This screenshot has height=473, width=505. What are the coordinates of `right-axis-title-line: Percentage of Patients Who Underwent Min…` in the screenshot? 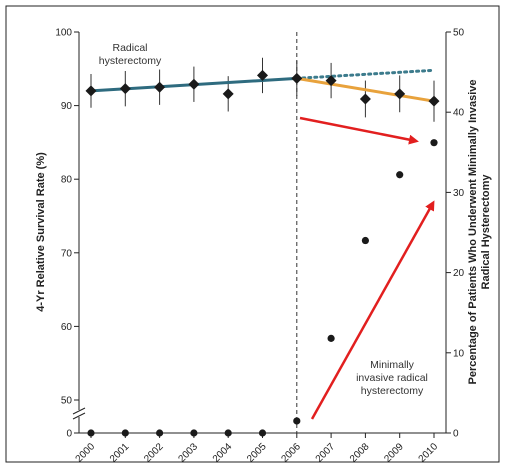 It's located at (473, 231).